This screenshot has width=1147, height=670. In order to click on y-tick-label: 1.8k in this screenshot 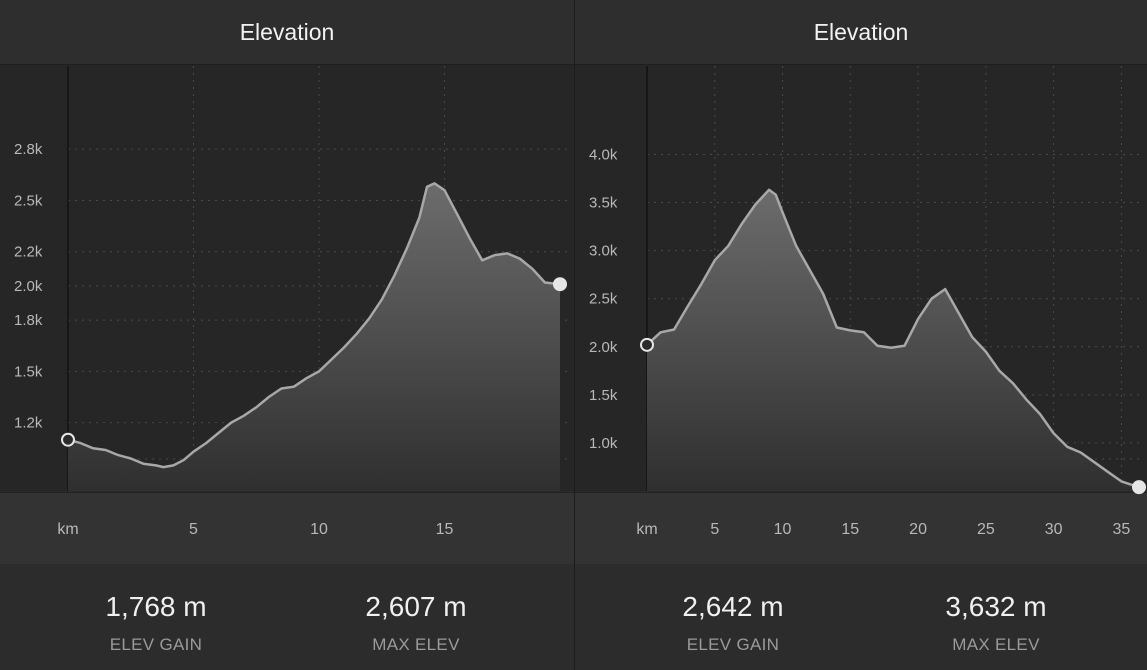, I will do `click(28, 320)`.